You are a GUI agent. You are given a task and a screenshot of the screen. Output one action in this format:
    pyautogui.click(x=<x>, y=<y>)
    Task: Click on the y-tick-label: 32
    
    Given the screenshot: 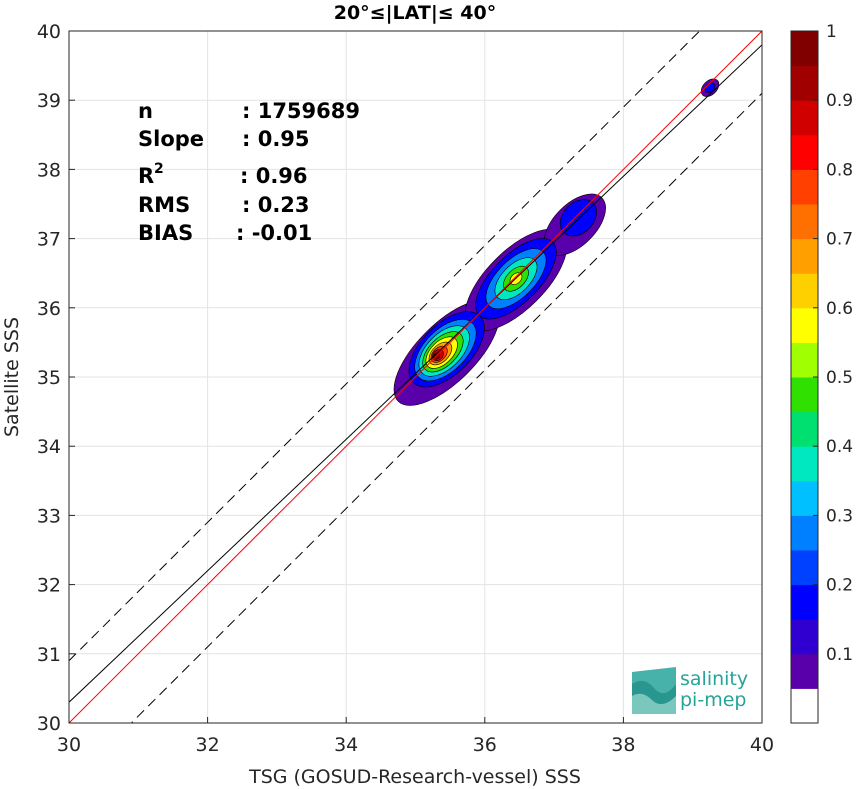 What is the action you would take?
    pyautogui.click(x=49, y=586)
    